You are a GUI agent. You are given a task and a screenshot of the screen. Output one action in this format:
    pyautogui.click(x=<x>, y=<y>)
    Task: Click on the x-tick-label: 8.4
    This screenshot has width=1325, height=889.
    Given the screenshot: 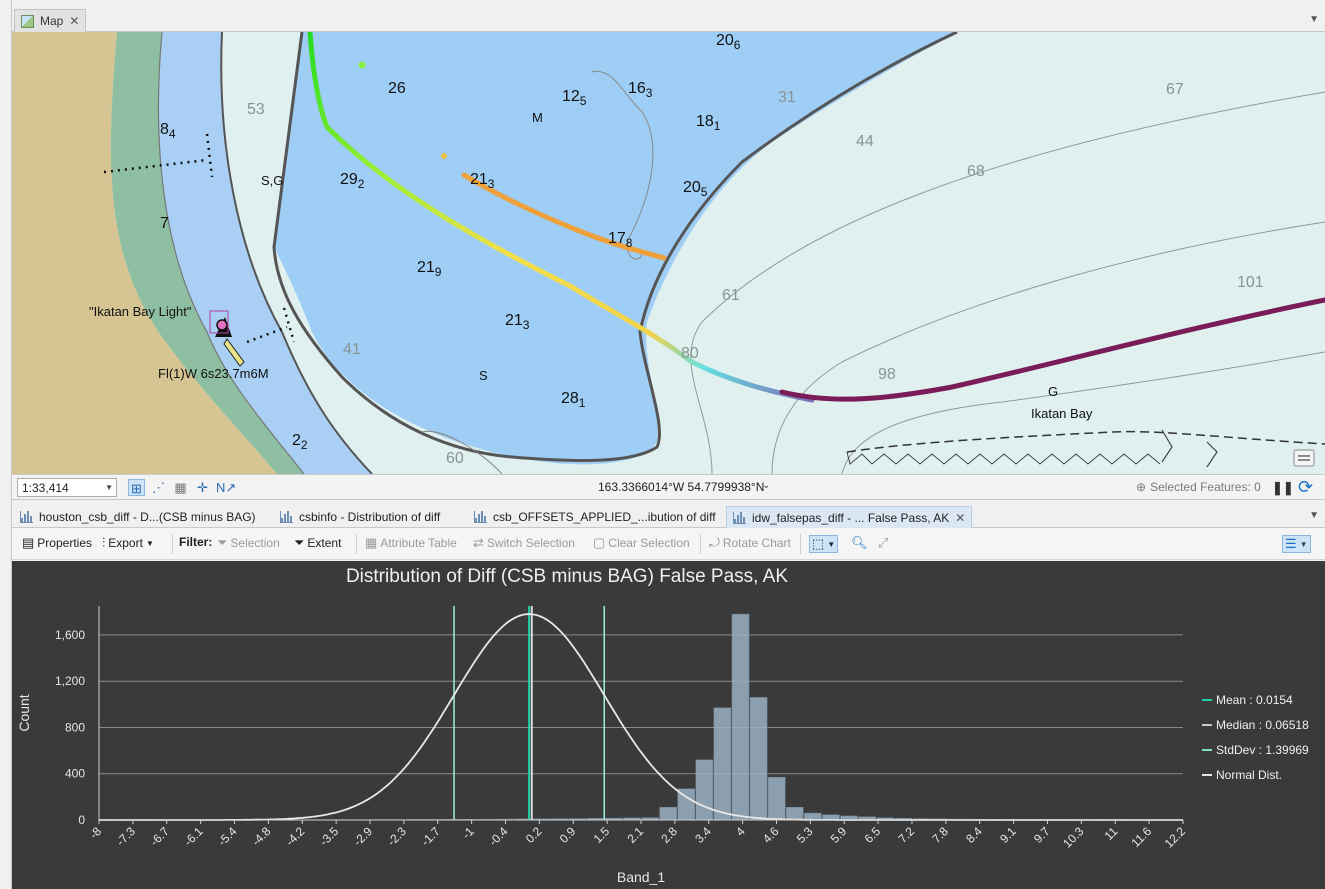 What is the action you would take?
    pyautogui.click(x=974, y=835)
    